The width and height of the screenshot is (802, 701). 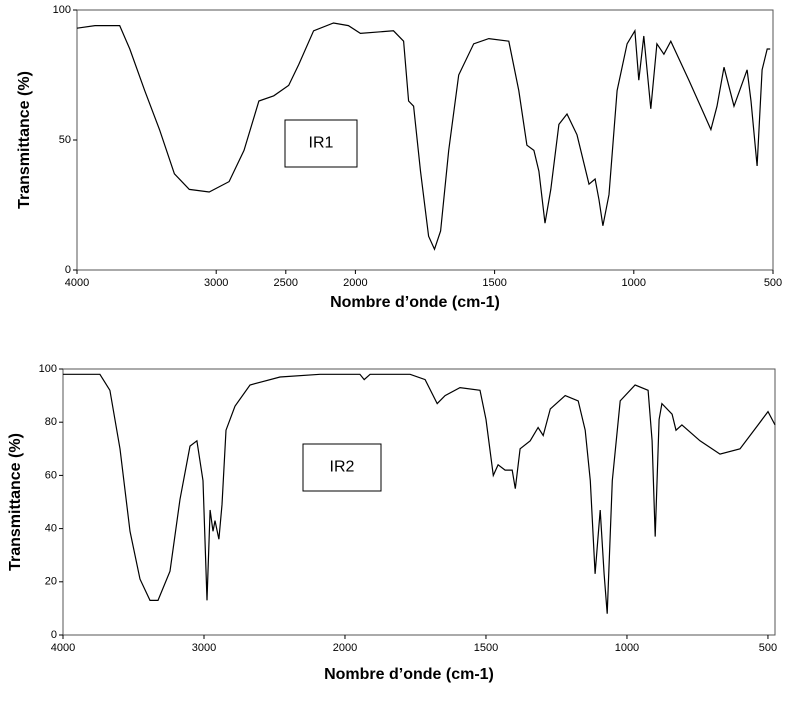 What do you see at coordinates (65, 140) in the screenshot?
I see `y-tick-label: 50` at bounding box center [65, 140].